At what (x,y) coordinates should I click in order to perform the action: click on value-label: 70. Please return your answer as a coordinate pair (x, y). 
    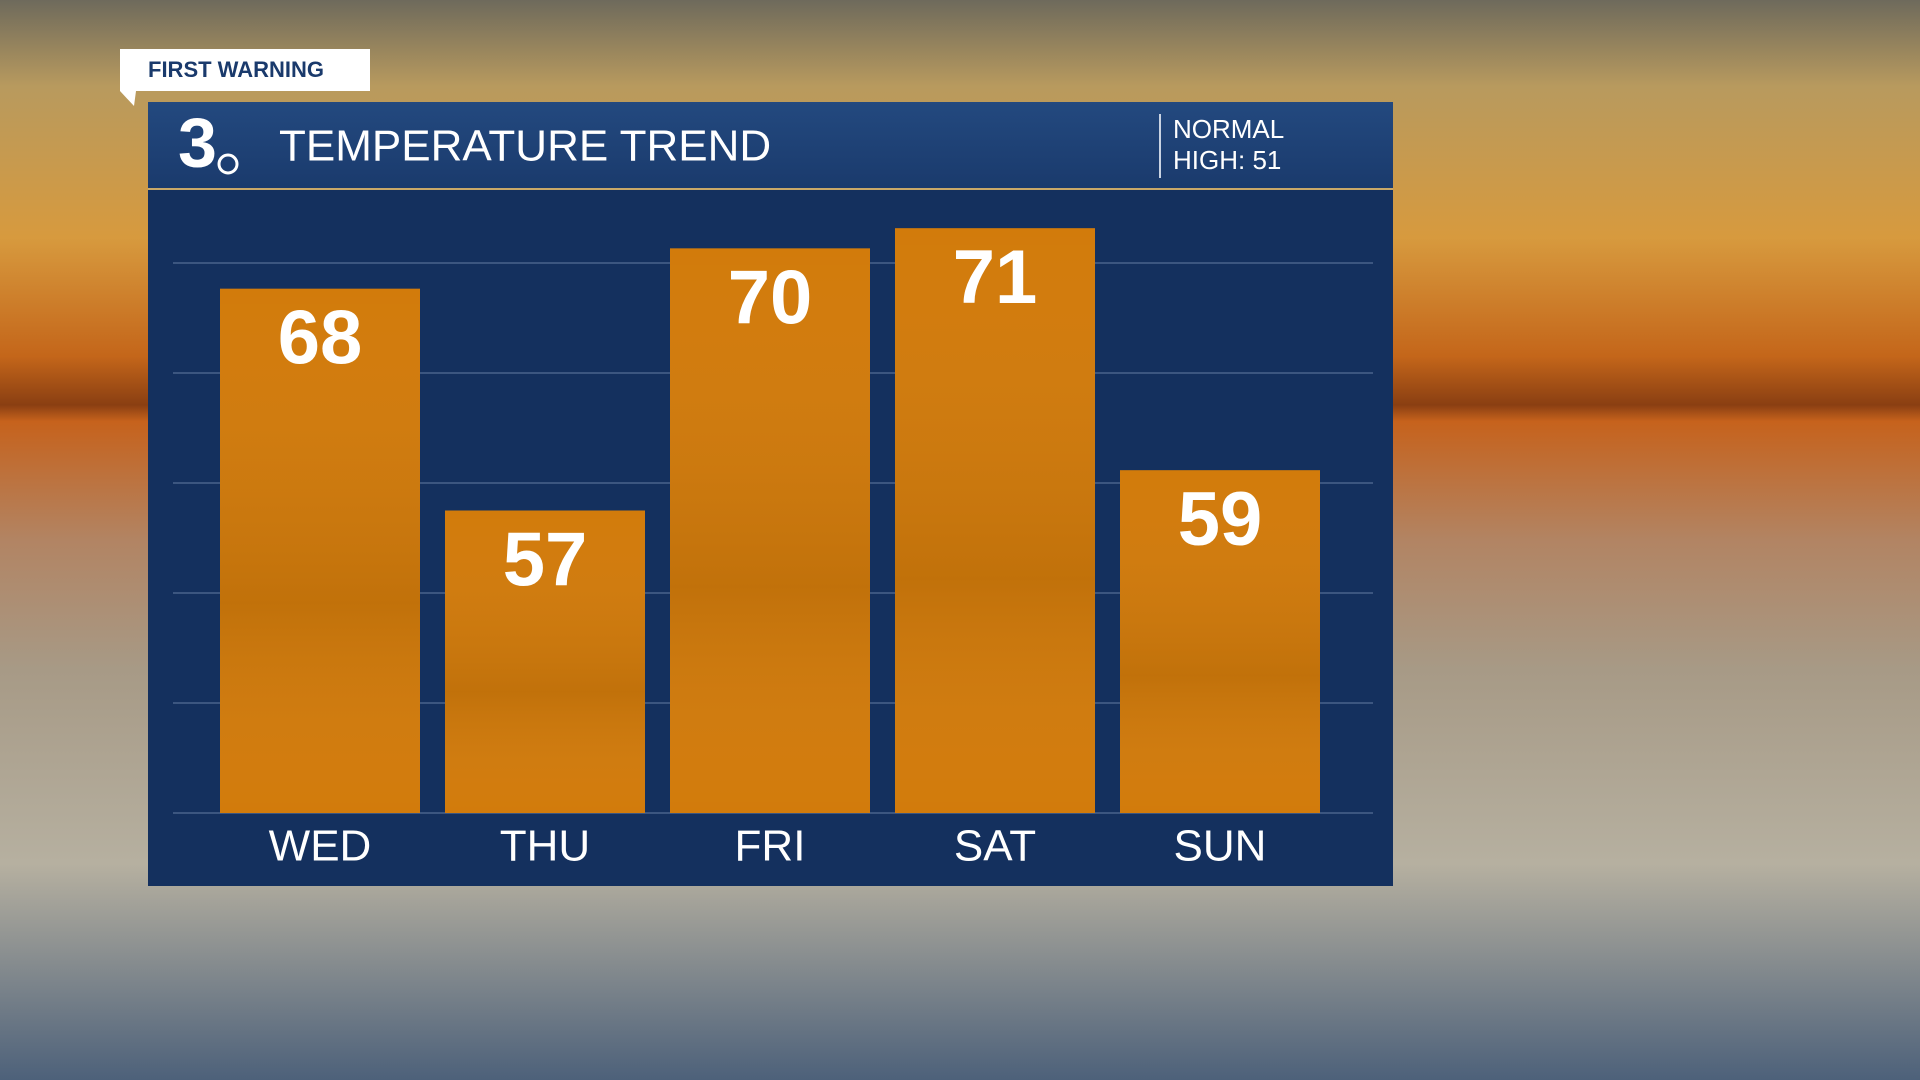
    Looking at the image, I should click on (770, 297).